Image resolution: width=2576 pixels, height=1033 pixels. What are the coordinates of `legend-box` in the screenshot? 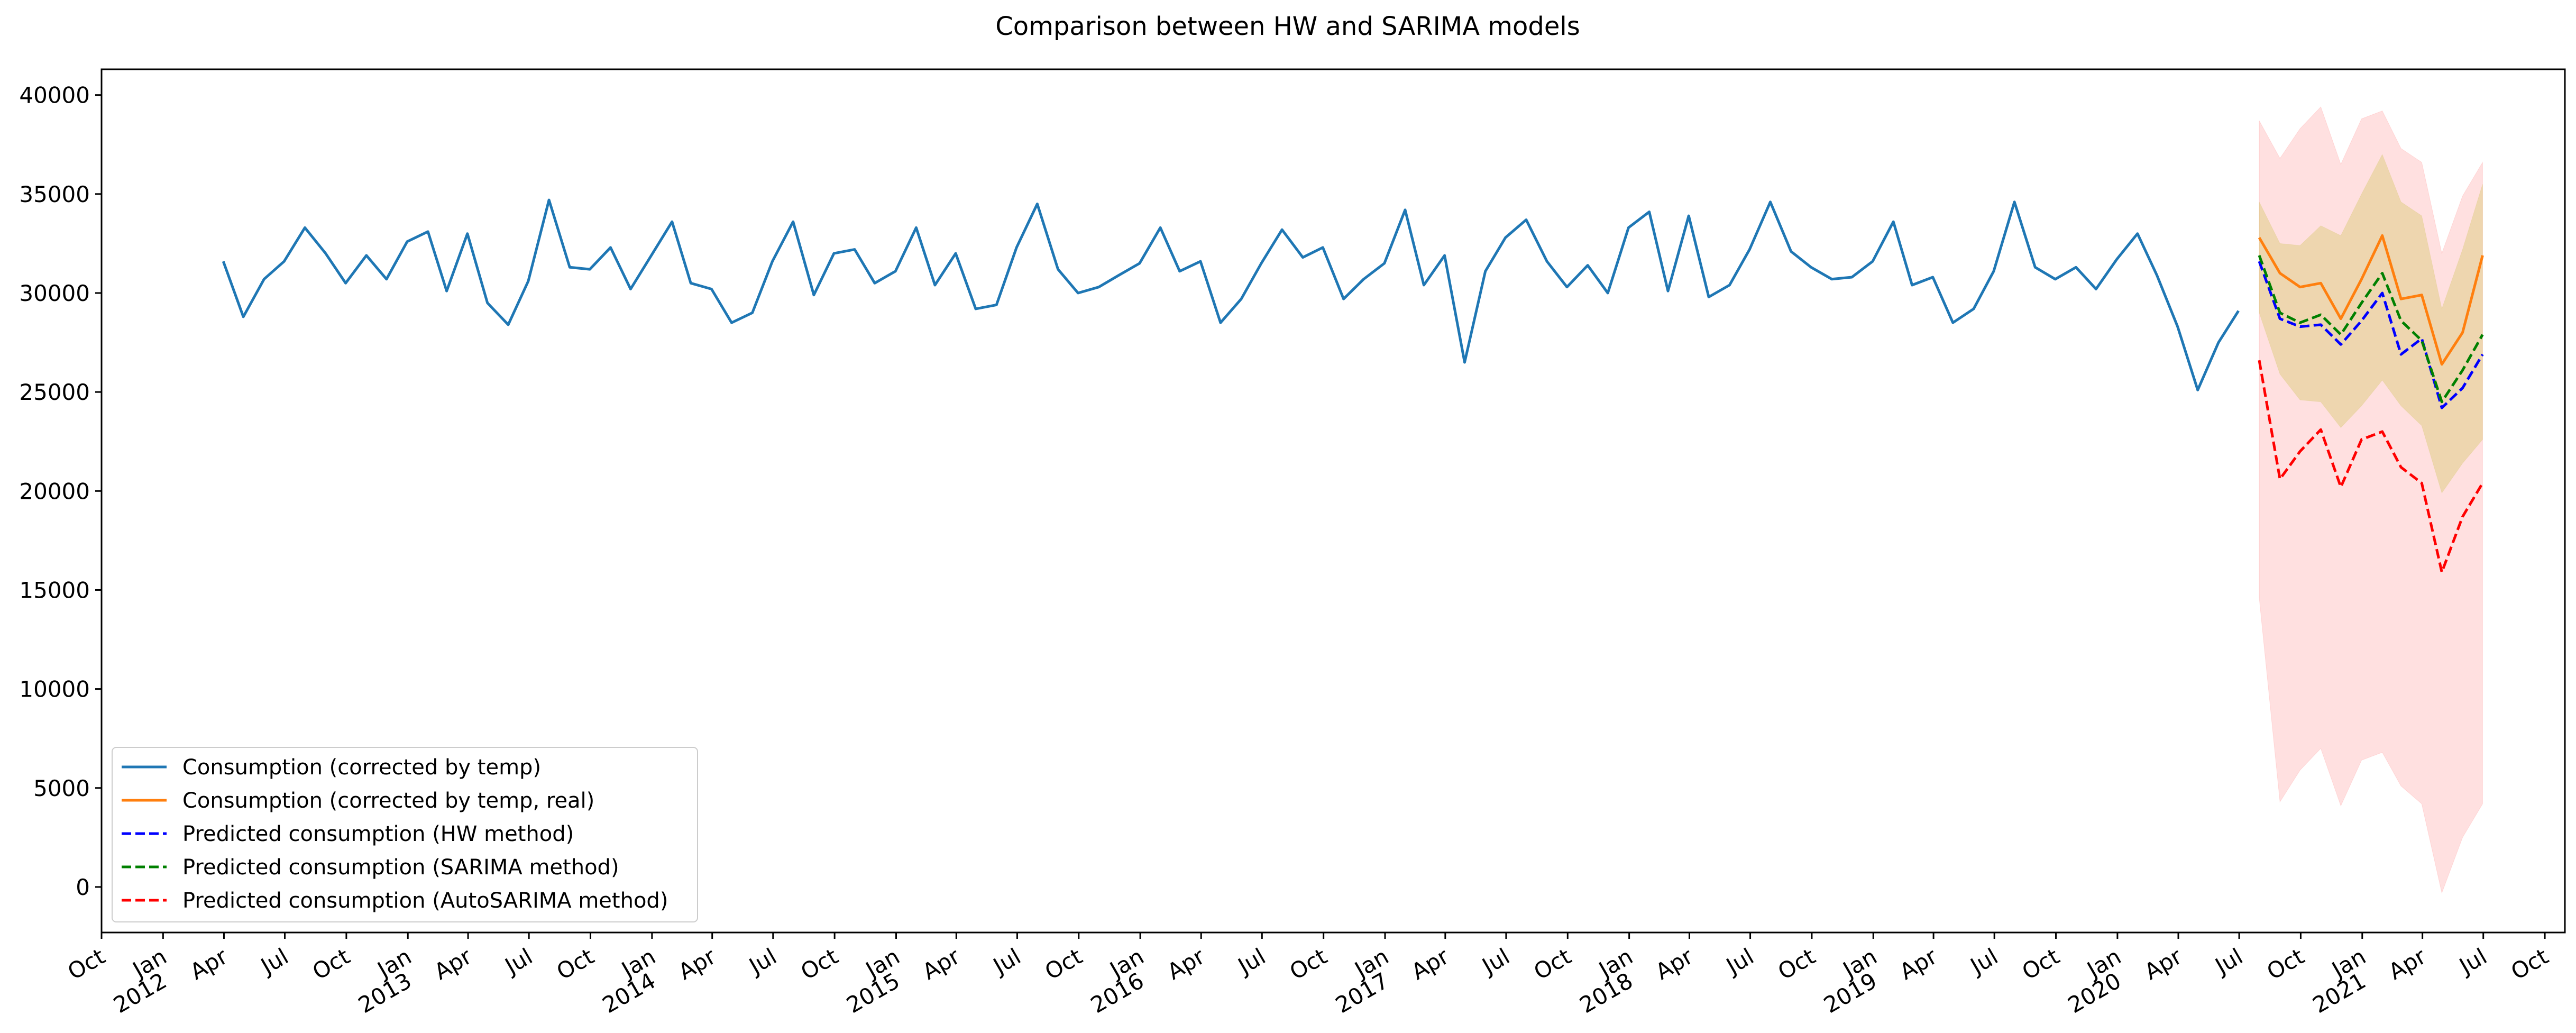 It's located at (405, 834).